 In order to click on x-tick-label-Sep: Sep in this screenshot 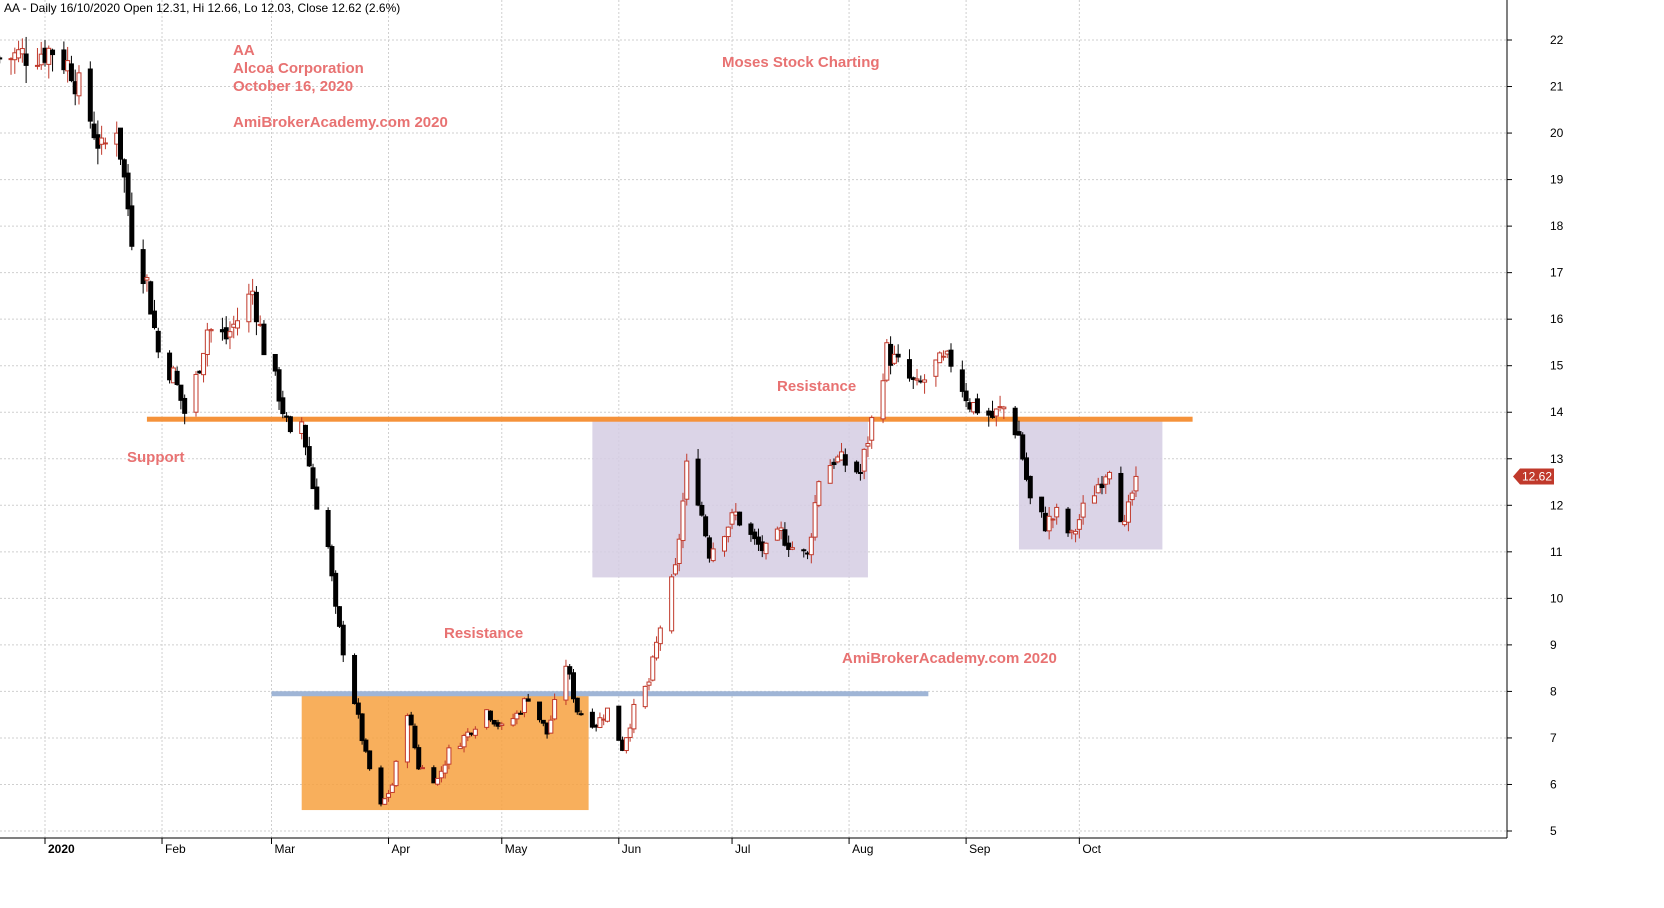, I will do `click(980, 849)`.